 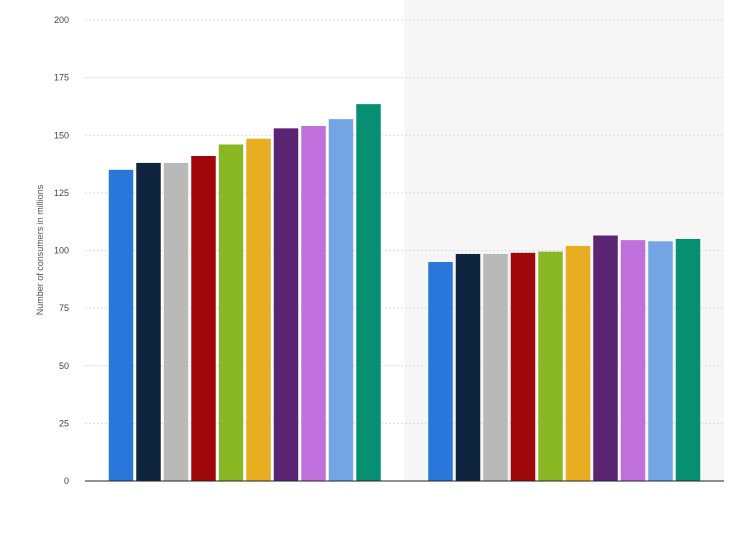 What do you see at coordinates (64, 308) in the screenshot?
I see `y-tick-label: 75` at bounding box center [64, 308].